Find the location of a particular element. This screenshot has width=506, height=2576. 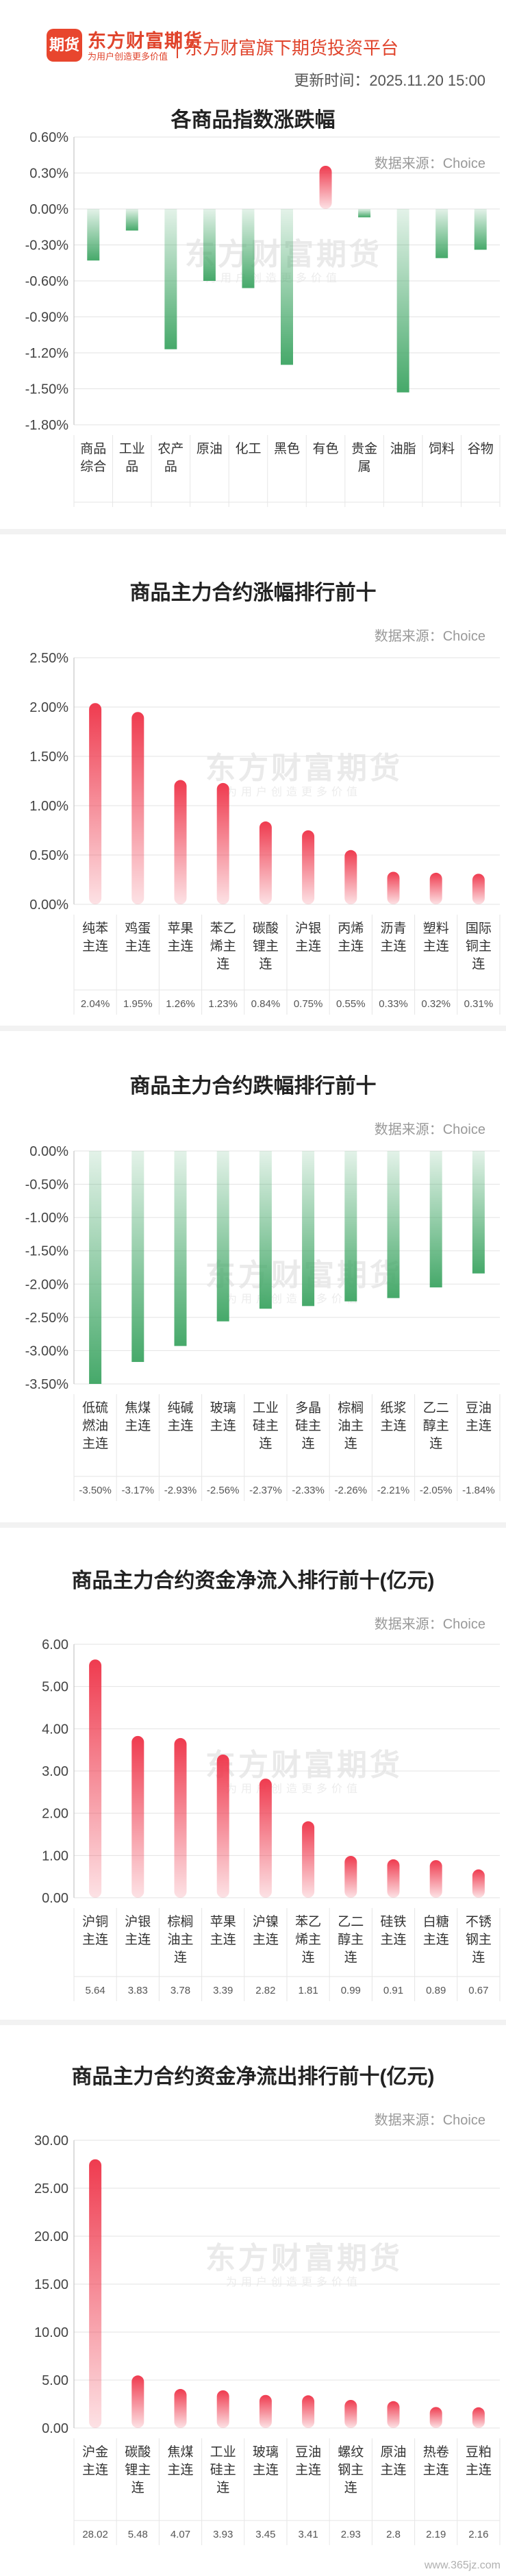

data-label: 28.02 is located at coordinates (95, 2534).